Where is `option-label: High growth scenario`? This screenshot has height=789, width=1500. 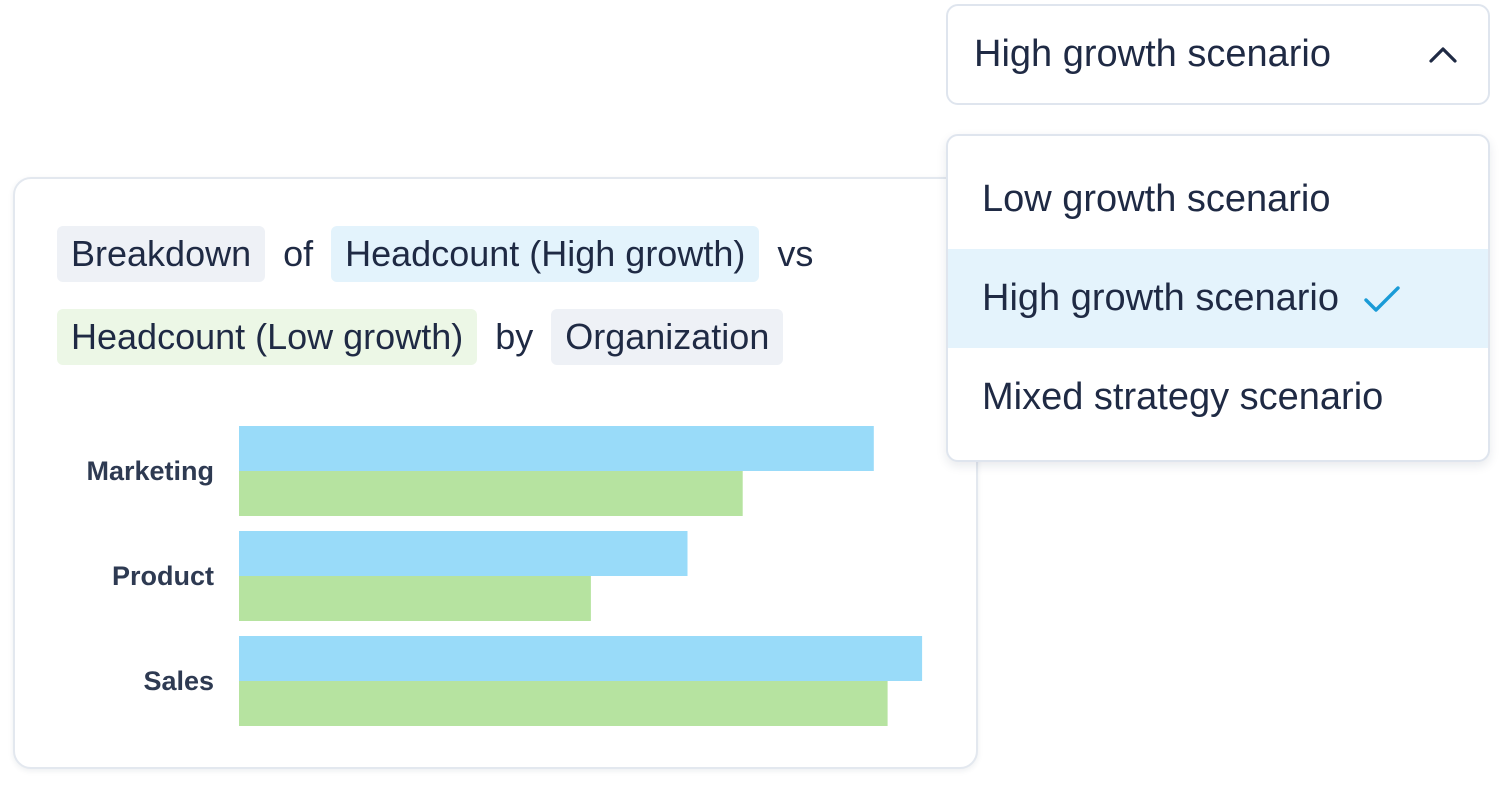
option-label: High growth scenario is located at coordinates (1160, 298).